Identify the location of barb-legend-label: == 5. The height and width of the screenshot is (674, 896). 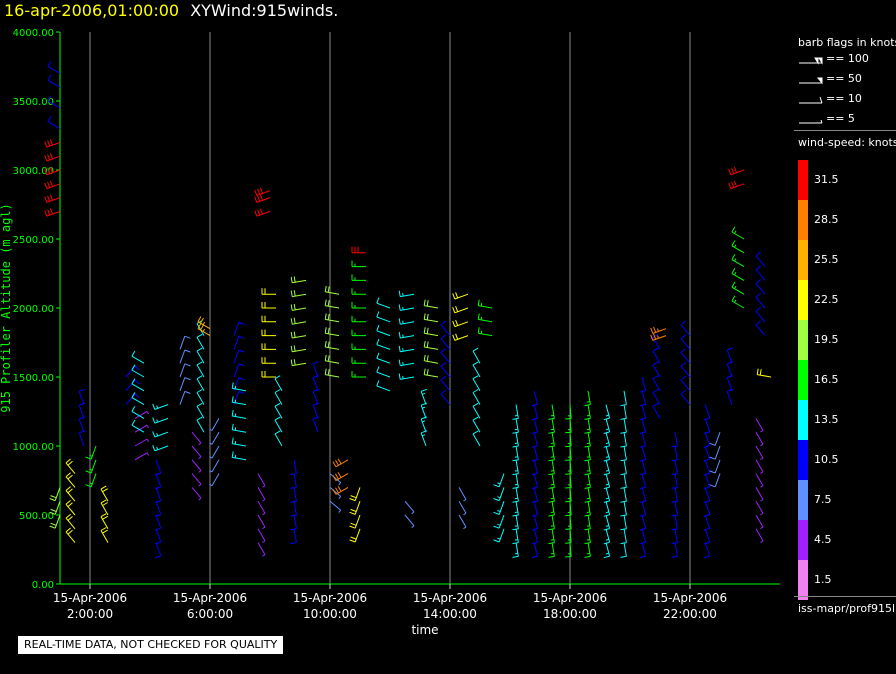
(840, 118).